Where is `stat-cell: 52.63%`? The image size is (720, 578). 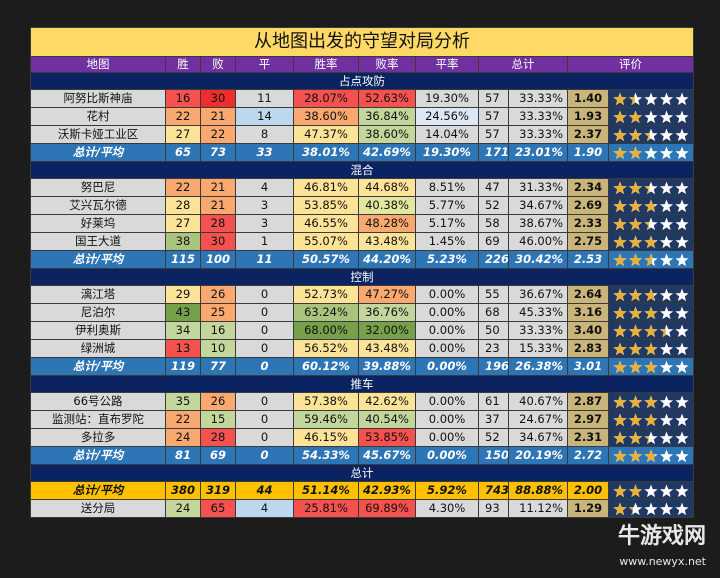
stat-cell: 52.63% is located at coordinates (387, 98).